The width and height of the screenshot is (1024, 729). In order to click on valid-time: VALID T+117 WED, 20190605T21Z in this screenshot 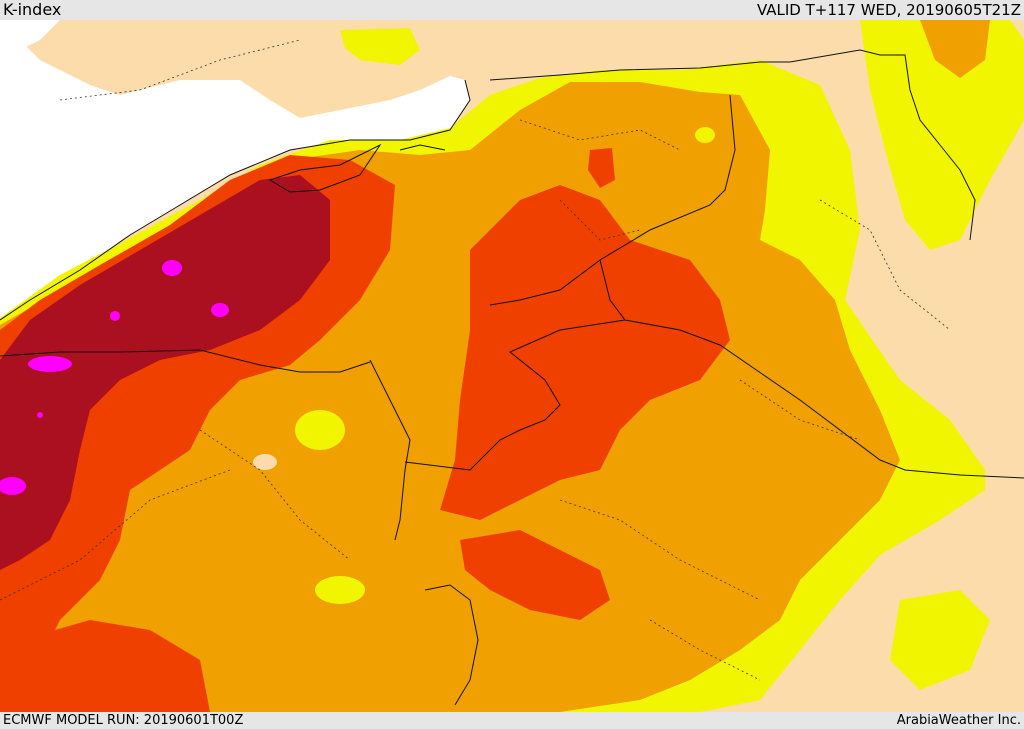, I will do `click(888, 10)`.